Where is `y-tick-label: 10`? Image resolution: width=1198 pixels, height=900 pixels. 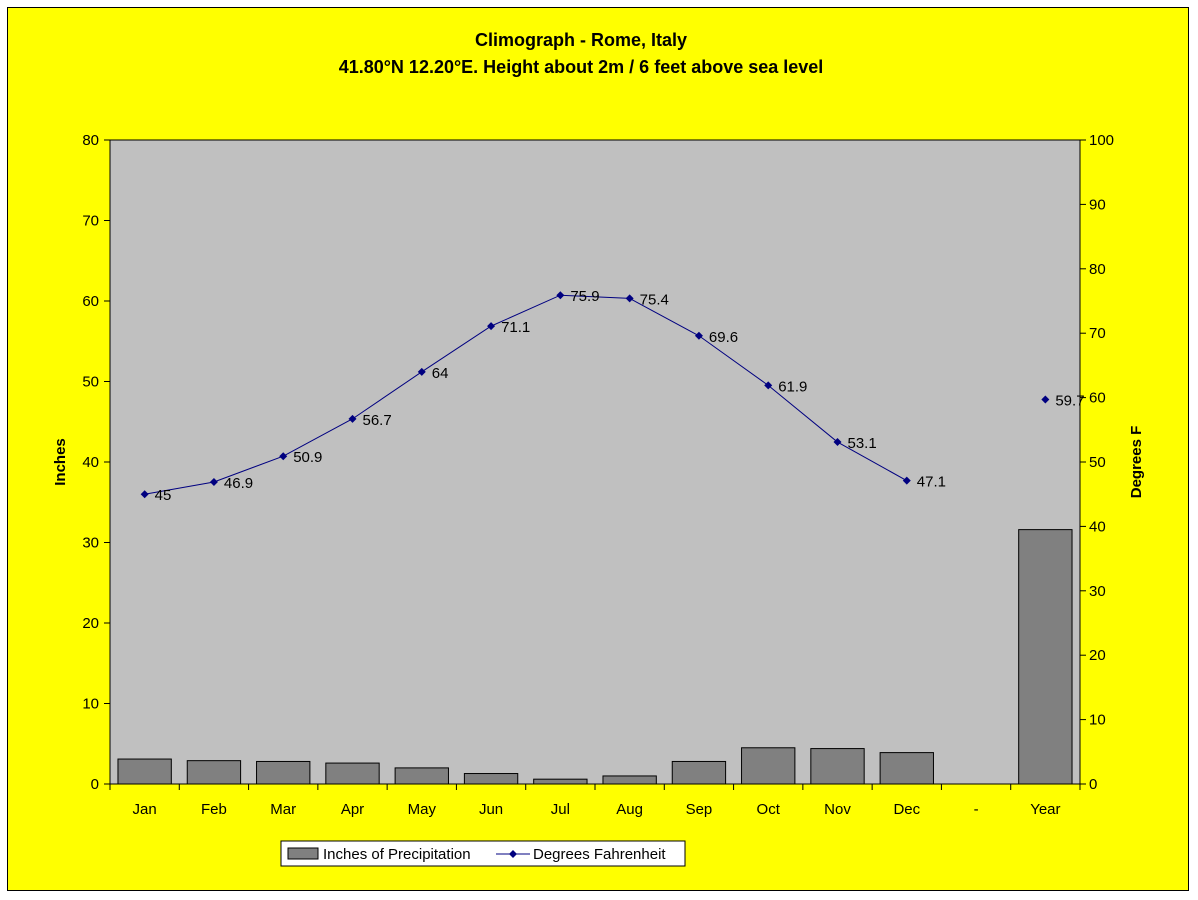
y-tick-label: 10 is located at coordinates (90, 704).